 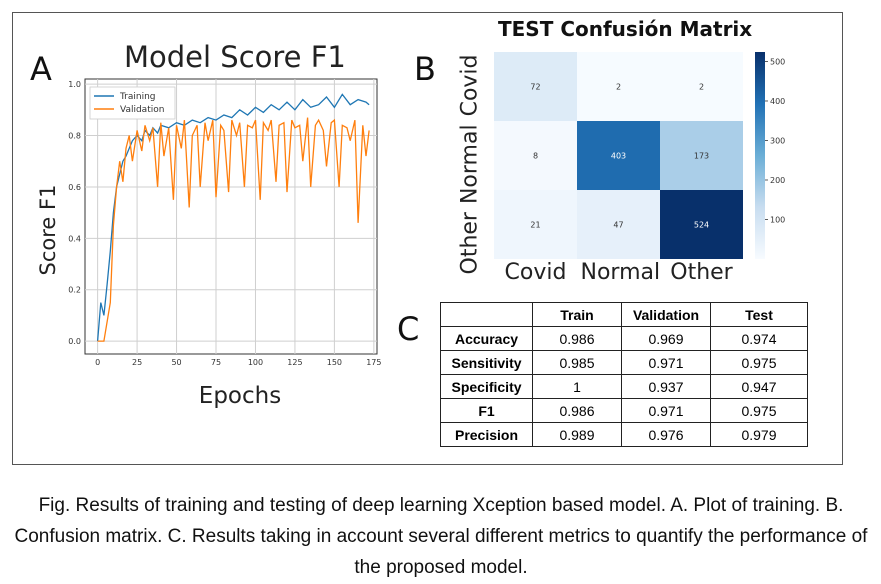 I want to click on table-row: F1 0.986 0.971 0.975, so click(x=624, y=410).